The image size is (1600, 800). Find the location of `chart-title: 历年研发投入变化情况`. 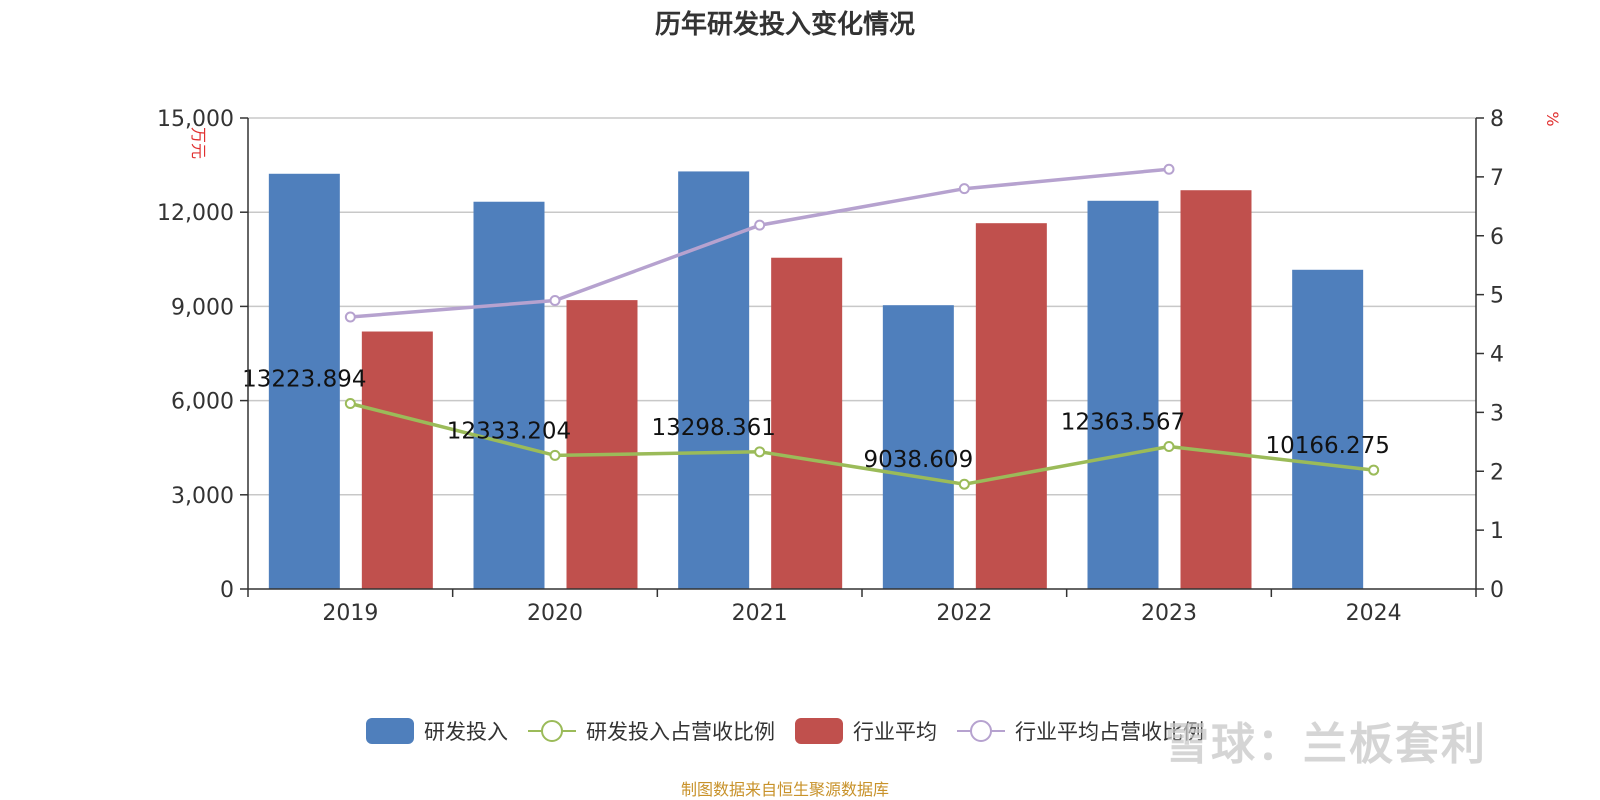

chart-title: 历年研发投入变化情况 is located at coordinates (784, 25).